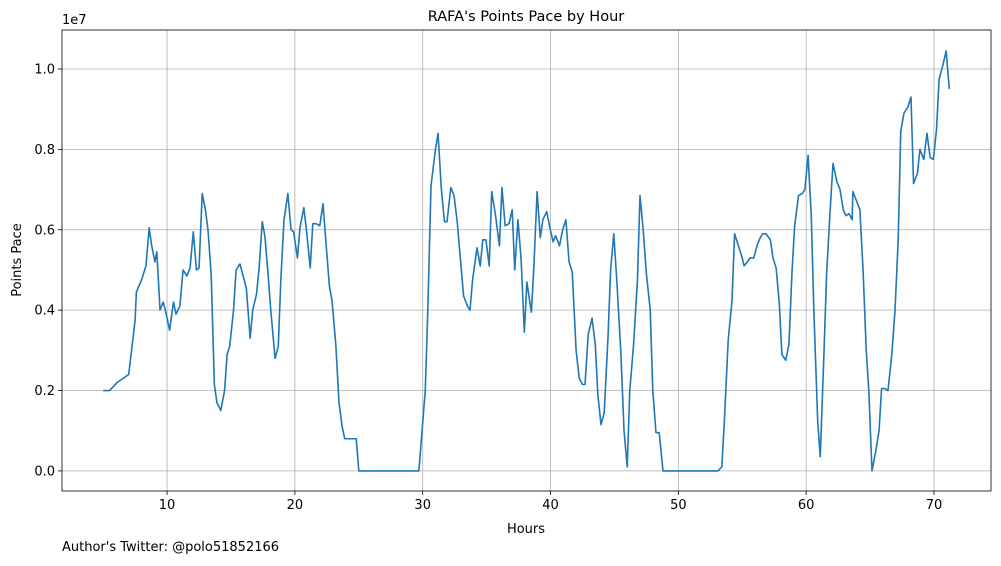 The image size is (1001, 566). I want to click on x-tick-label: 60, so click(806, 505).